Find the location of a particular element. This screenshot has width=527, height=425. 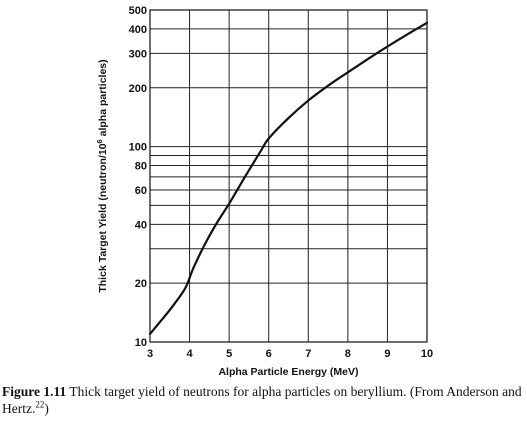

y-tick-label: 10 is located at coordinates (141, 343).